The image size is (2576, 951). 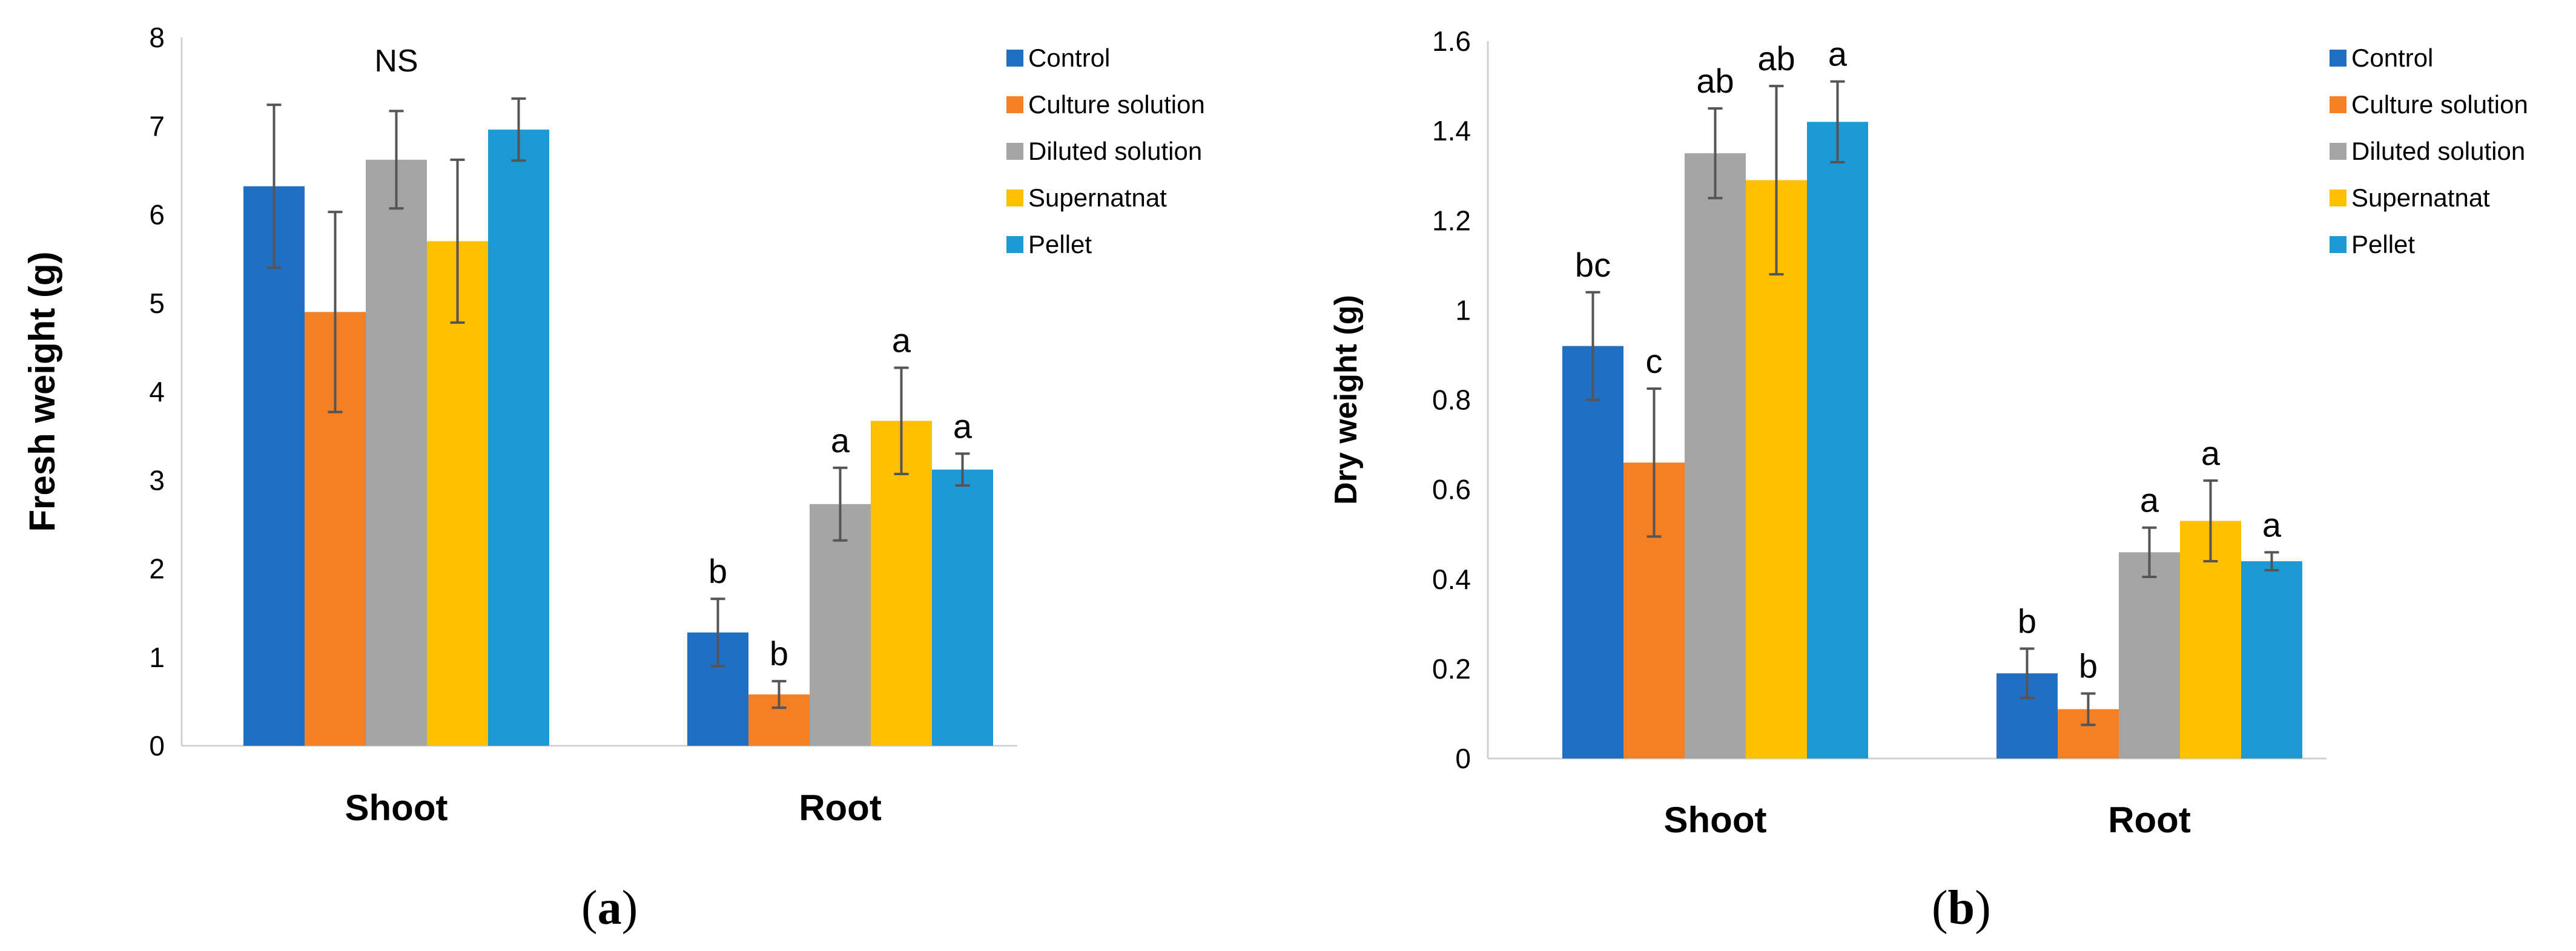 What do you see at coordinates (1451, 400) in the screenshot?
I see `y-tick-label: 0.8` at bounding box center [1451, 400].